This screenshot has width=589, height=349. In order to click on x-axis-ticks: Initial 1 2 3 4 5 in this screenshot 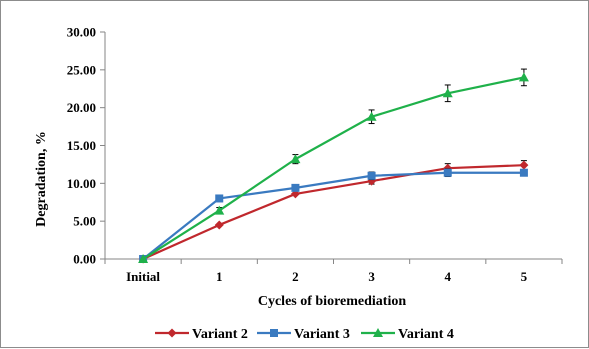, I will do `click(333, 271)`.